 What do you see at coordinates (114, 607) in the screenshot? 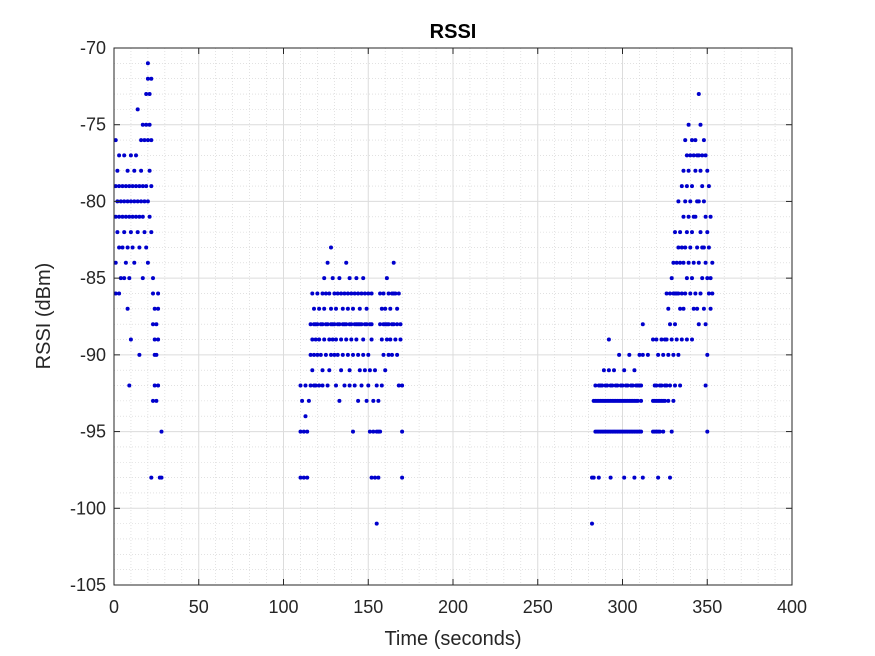
I see `x-tick-label: 0` at bounding box center [114, 607].